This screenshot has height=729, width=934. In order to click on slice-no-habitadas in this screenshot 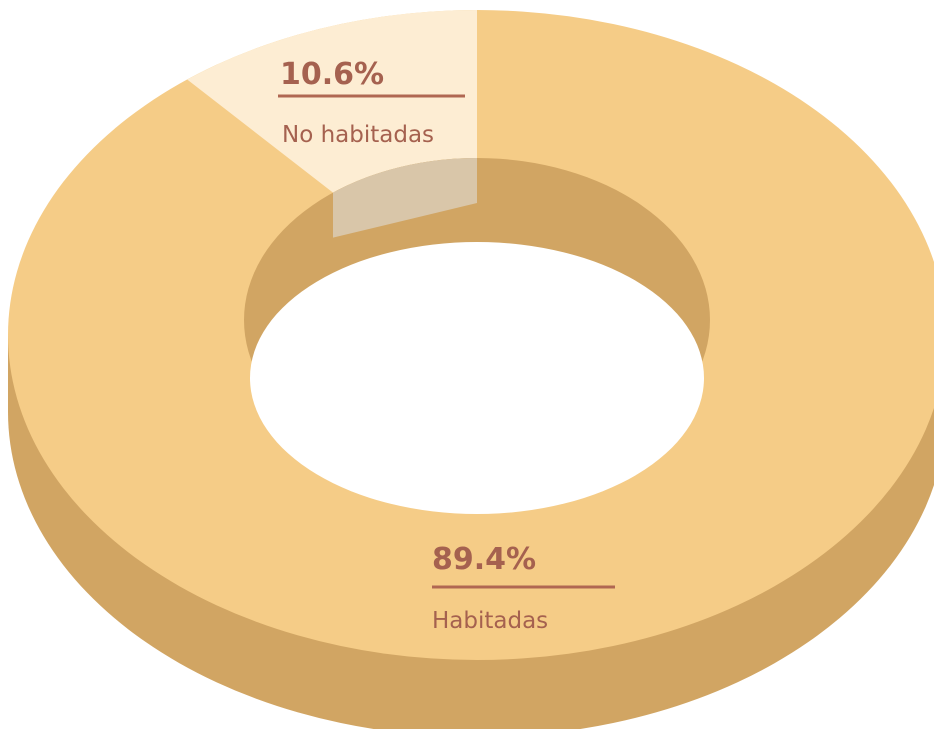, I will do `click(332, 101)`.